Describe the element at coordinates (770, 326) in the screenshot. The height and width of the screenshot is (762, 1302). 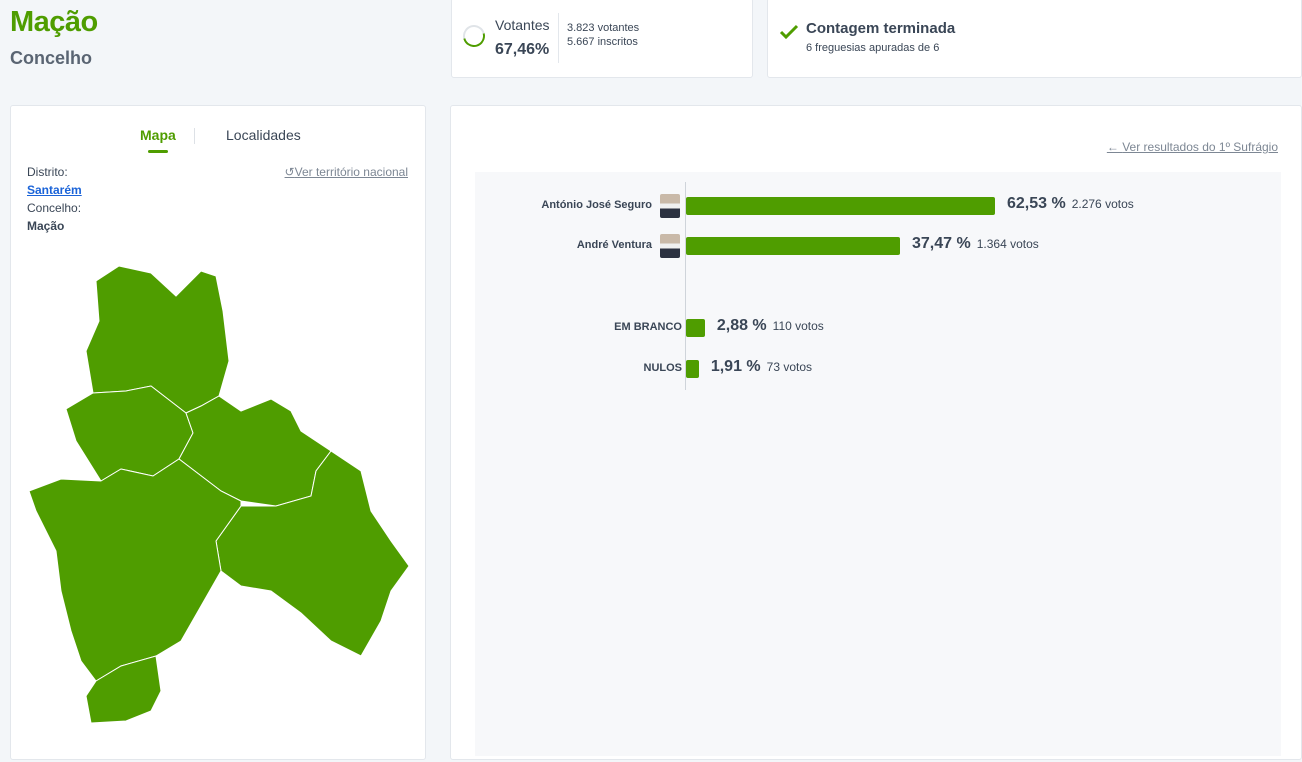
I see `result-value: 2,88 % 110 votos` at that location.